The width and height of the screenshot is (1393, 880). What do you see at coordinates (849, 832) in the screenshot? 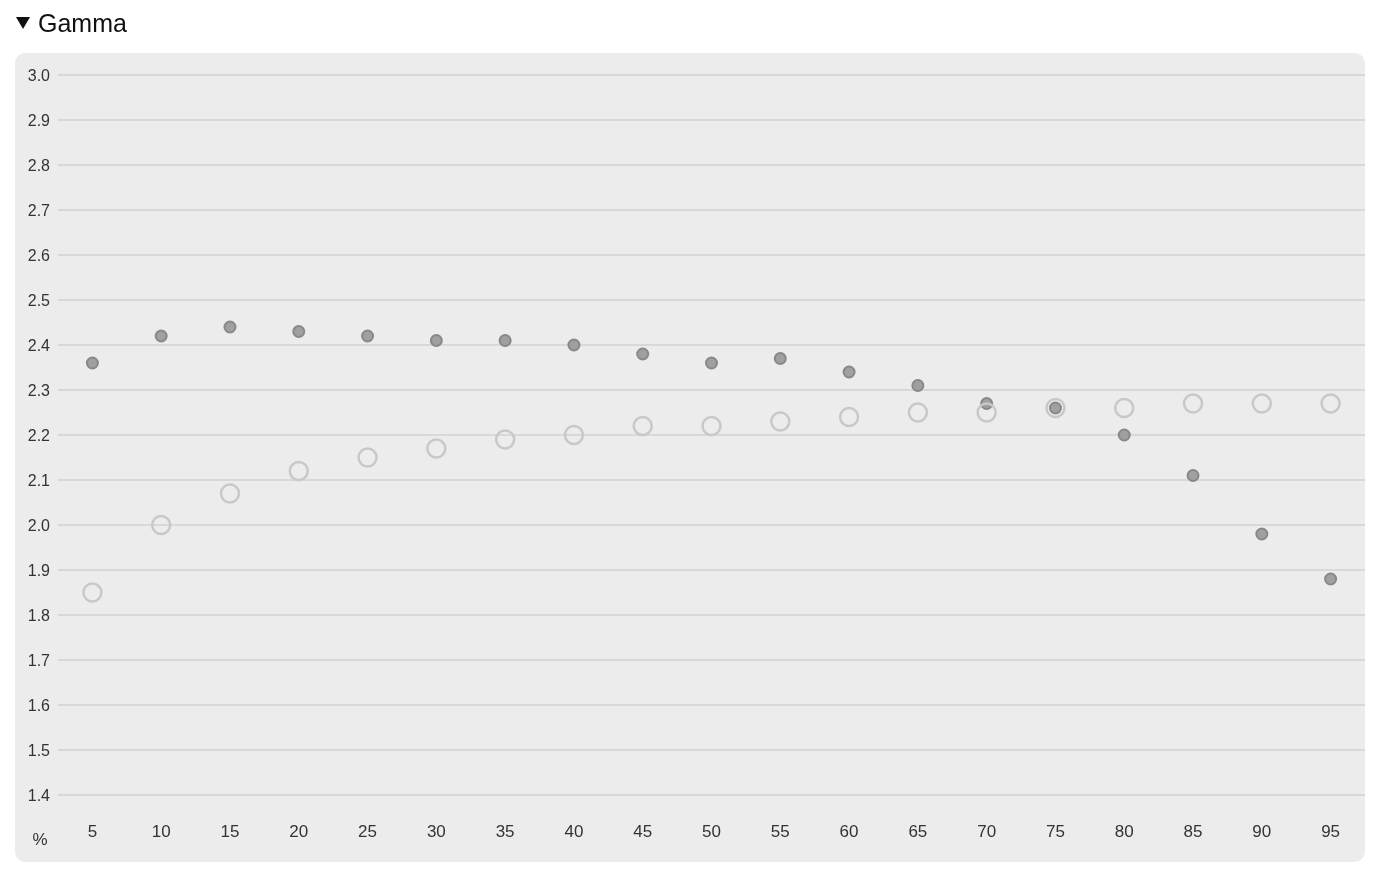
I see `x-tick-label: 60` at bounding box center [849, 832].